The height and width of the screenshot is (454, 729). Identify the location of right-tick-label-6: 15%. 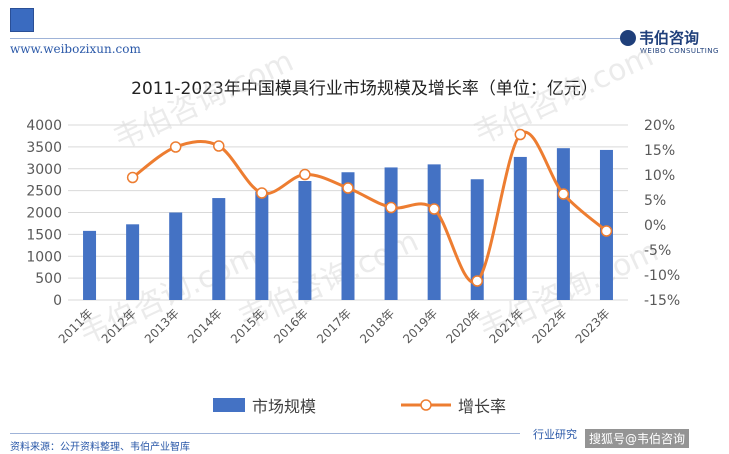
(659, 151).